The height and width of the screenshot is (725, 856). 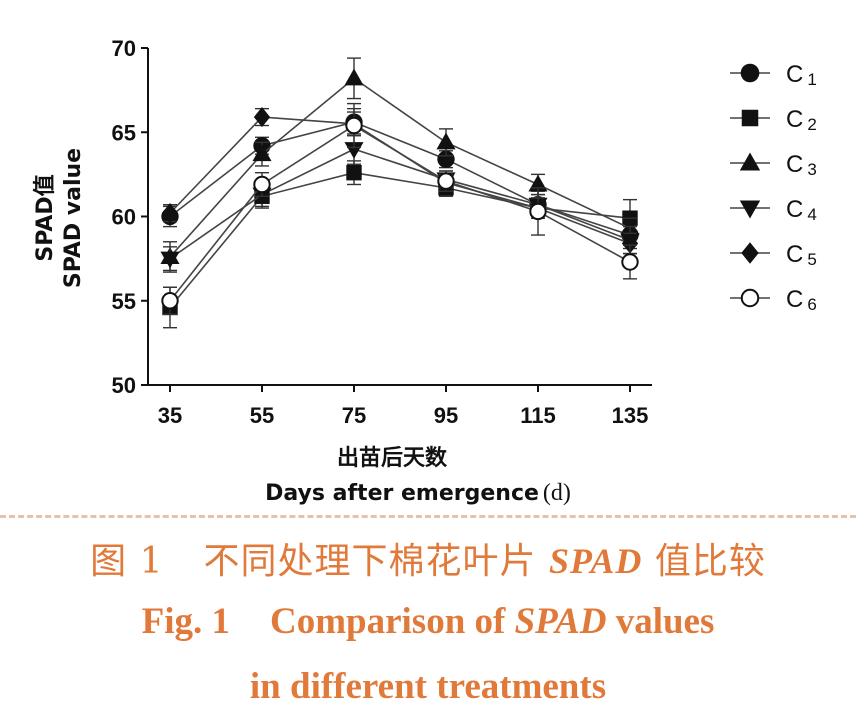 I want to click on legend-subscript: 4, so click(x=811, y=214).